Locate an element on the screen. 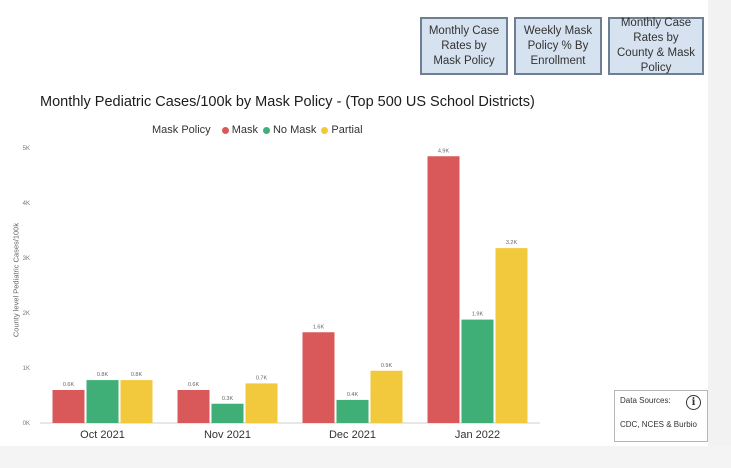 The width and height of the screenshot is (731, 468). data-sources-box: Data Sources: i CDC, NCES & Burbio is located at coordinates (661, 416).